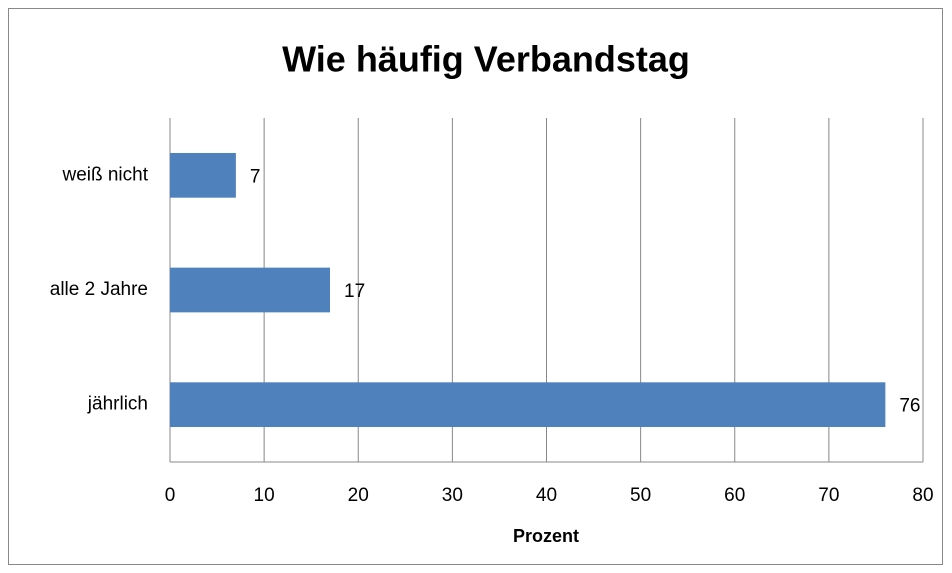  Describe the element at coordinates (546, 536) in the screenshot. I see `x-axis-label: Prozent` at that location.